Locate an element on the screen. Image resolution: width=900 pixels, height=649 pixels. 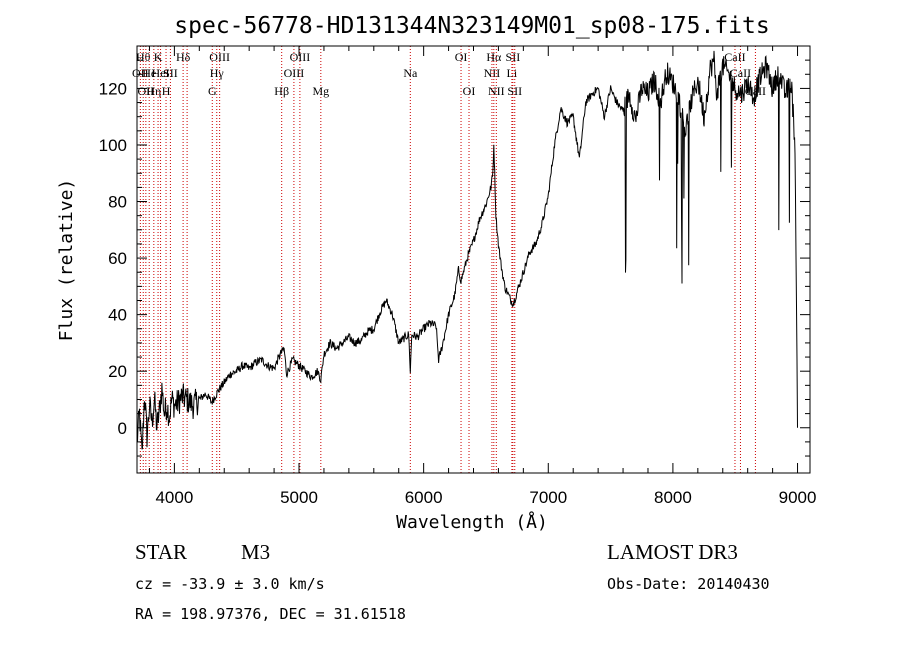
star-class: STAR is located at coordinates (161, 552).